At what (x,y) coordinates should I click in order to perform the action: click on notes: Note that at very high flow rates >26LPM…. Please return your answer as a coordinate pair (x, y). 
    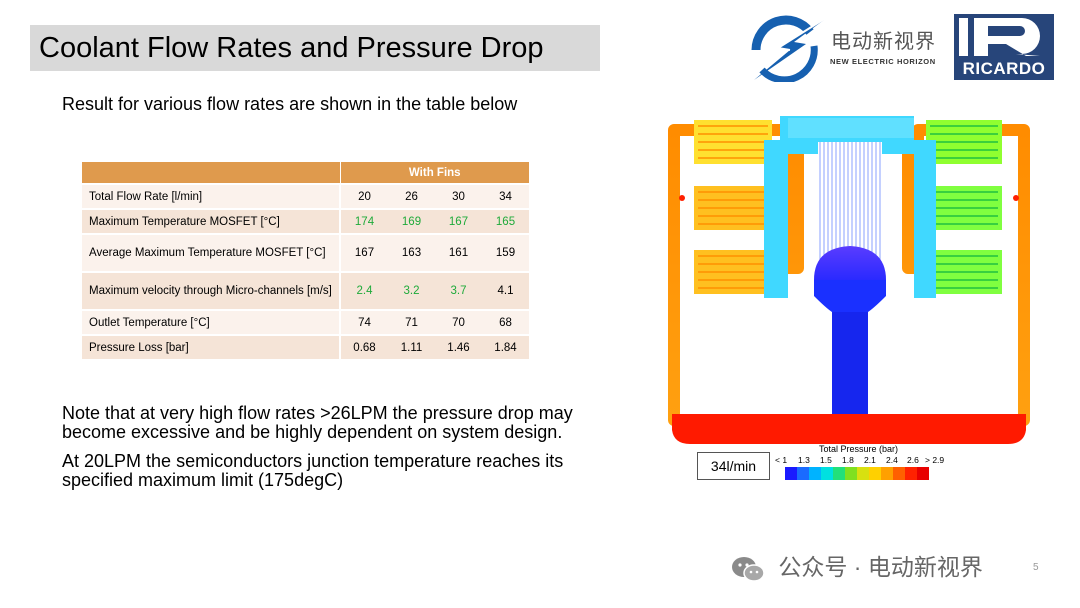
    Looking at the image, I should click on (342, 452).